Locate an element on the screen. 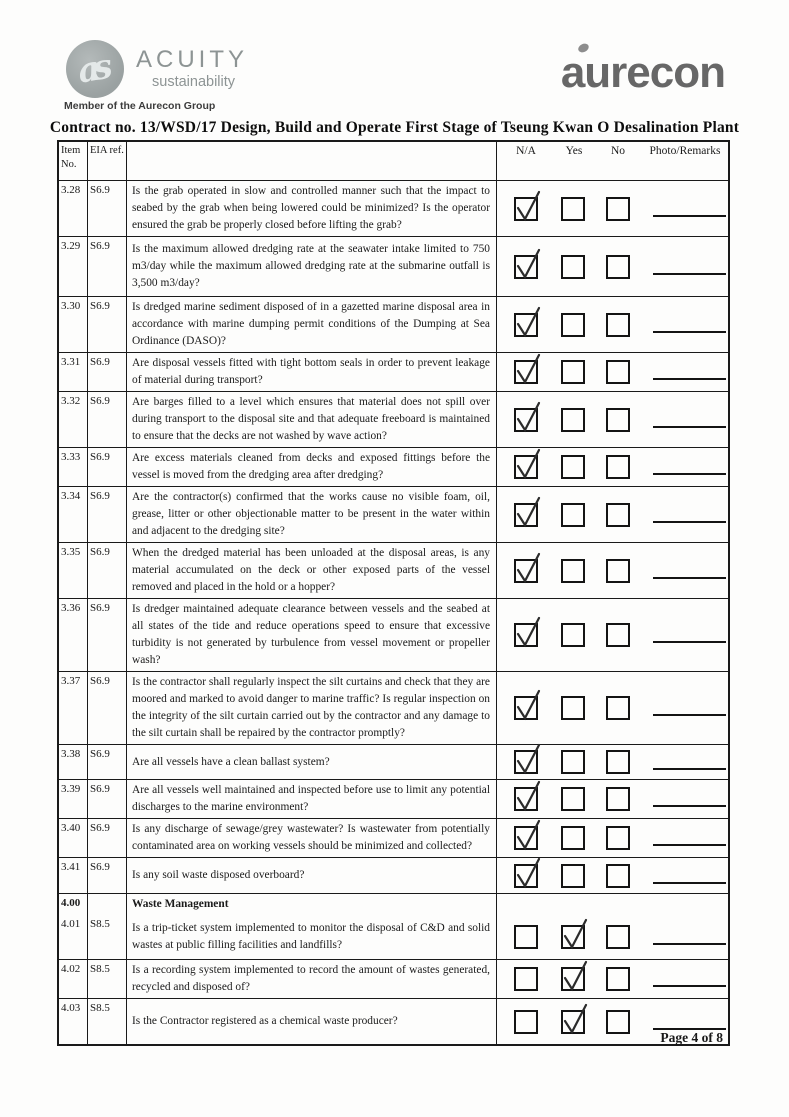  item-no-cell: 3.36 is located at coordinates (73, 635).